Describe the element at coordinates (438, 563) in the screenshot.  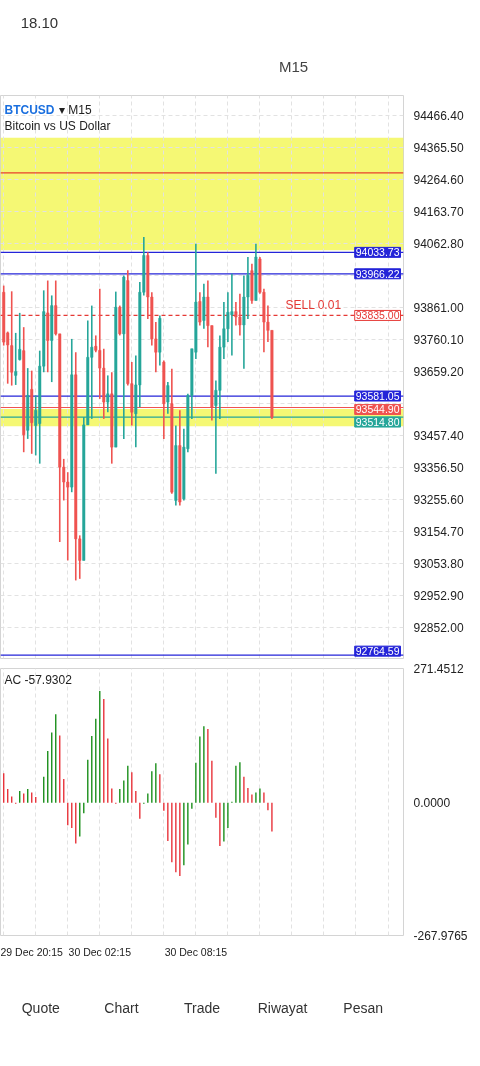
I see `y-tick-label: 93053.80` at that location.